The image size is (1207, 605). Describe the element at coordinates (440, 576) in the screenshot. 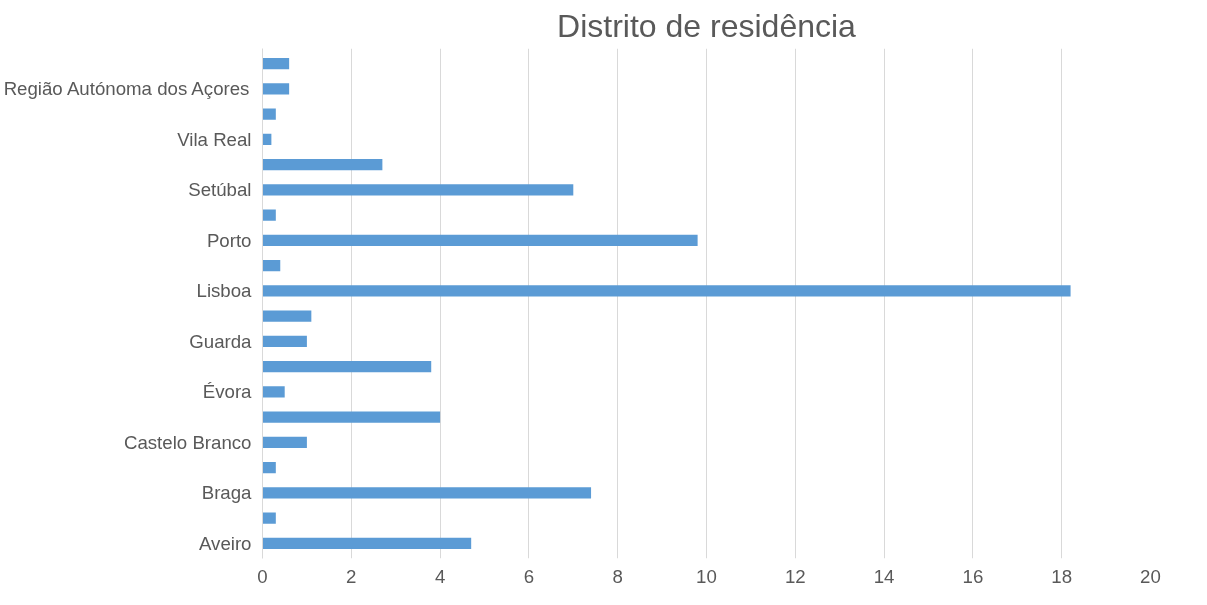

I see `x-tick-label: 4` at that location.